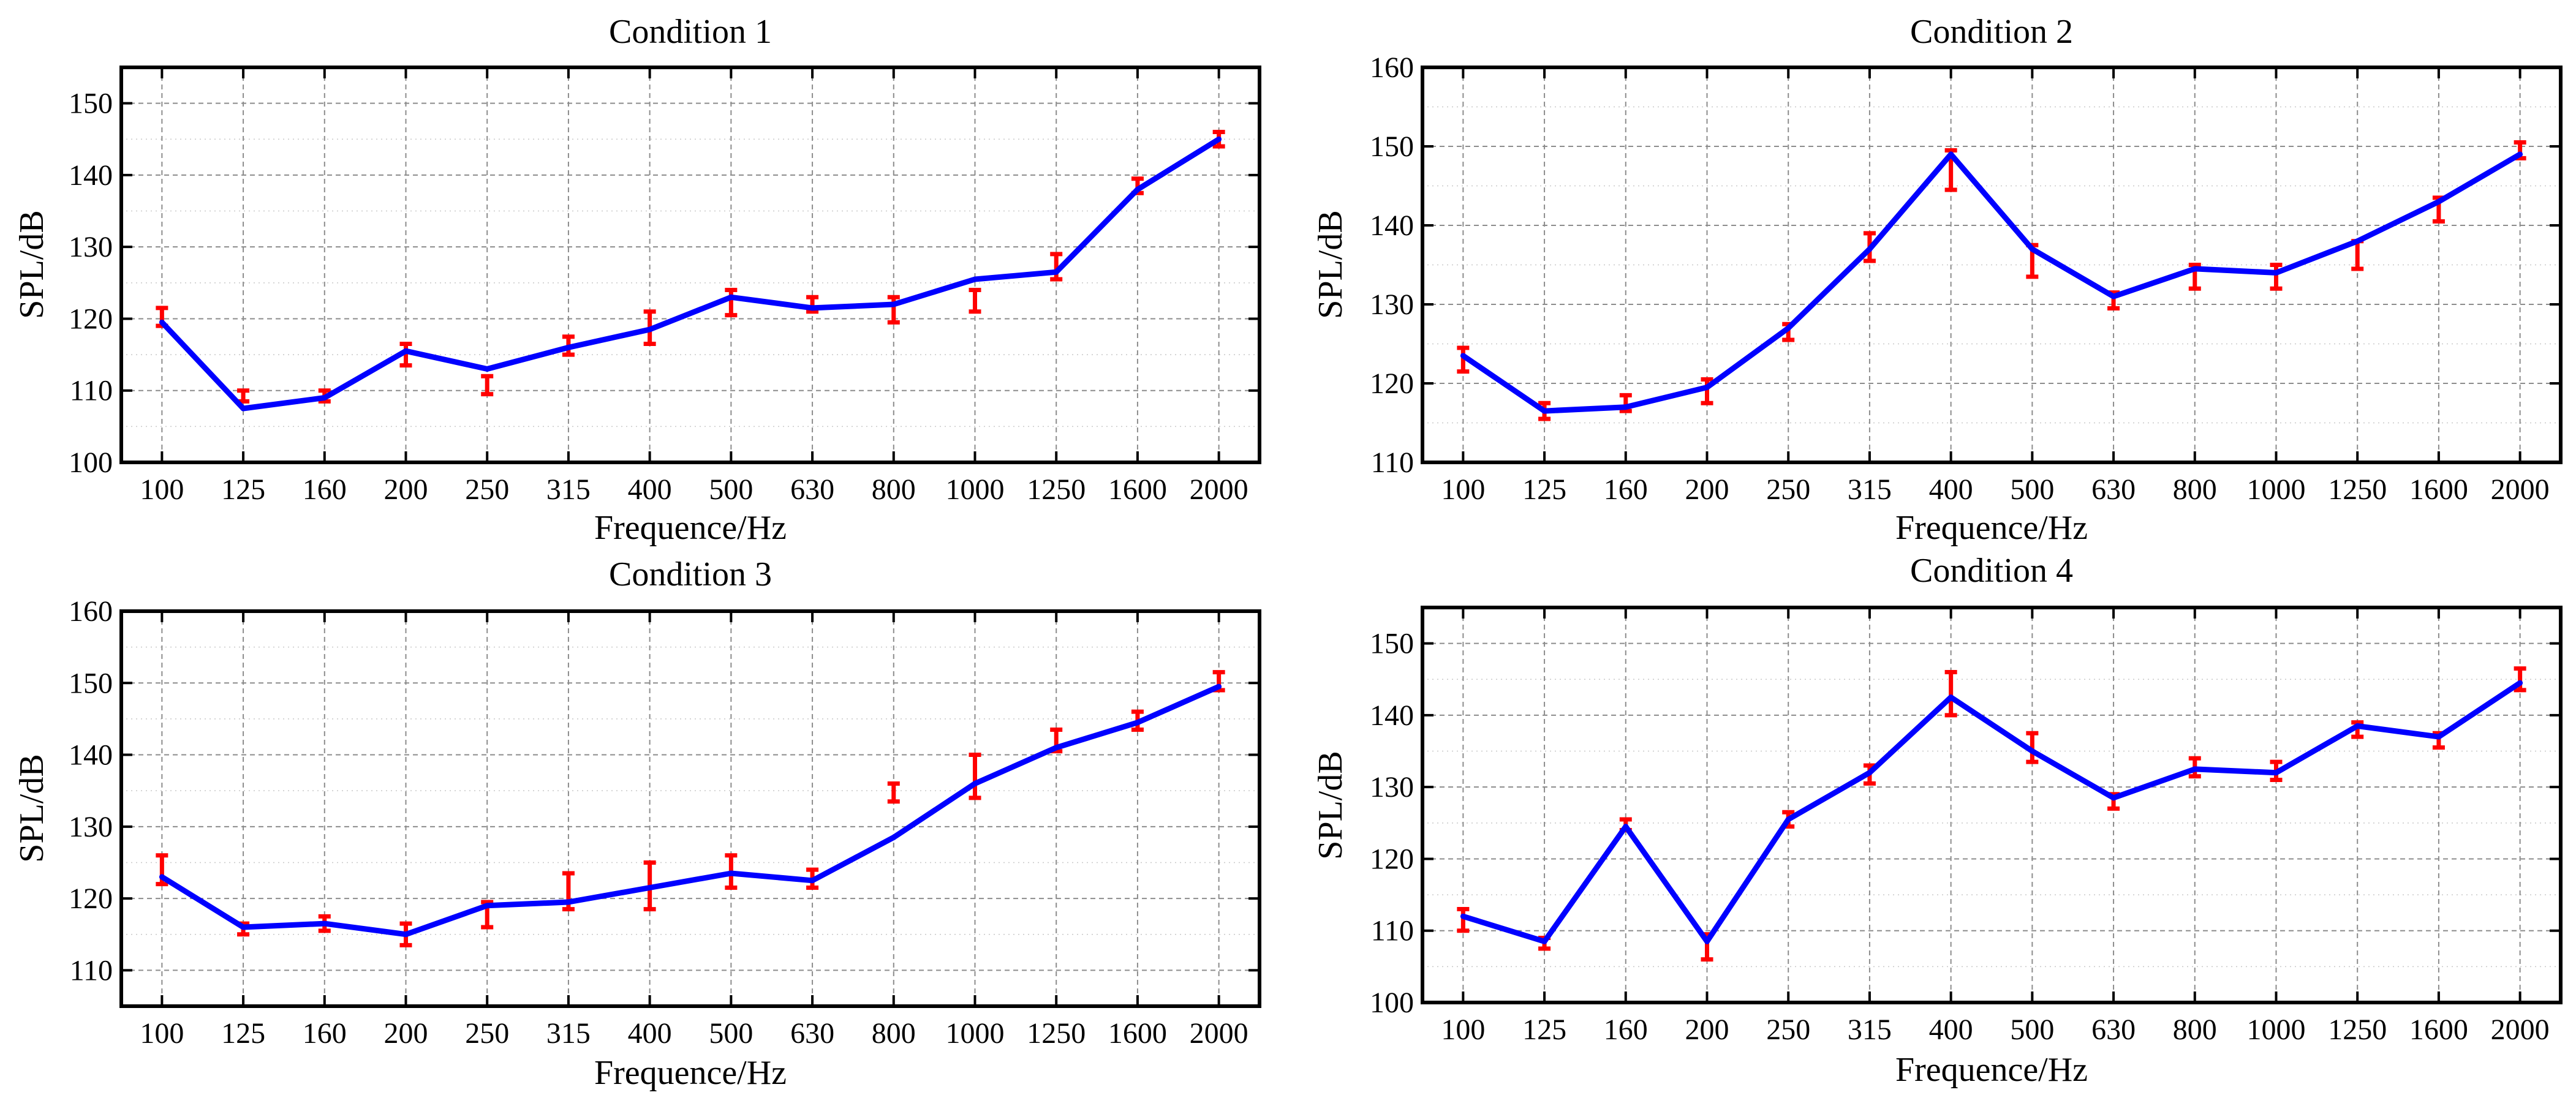  I want to click on x-tick-label: 400, so click(650, 489).